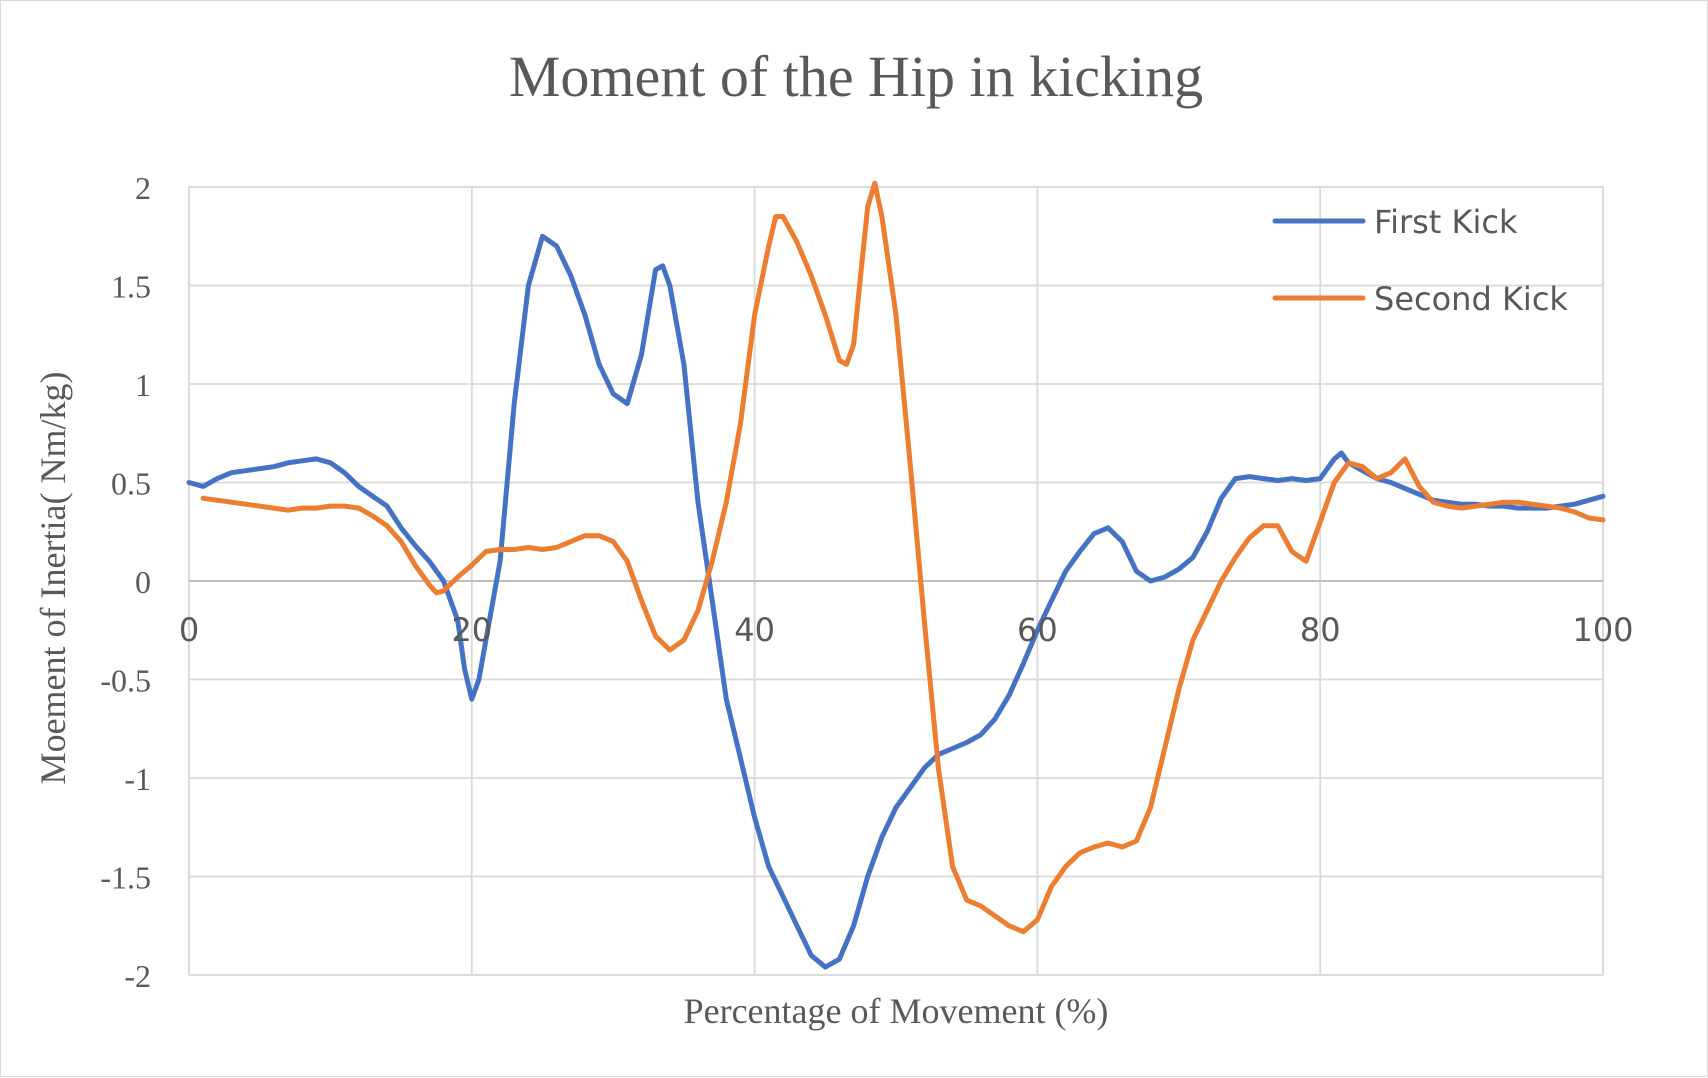  I want to click on x-tick-label: 20, so click(471, 630).